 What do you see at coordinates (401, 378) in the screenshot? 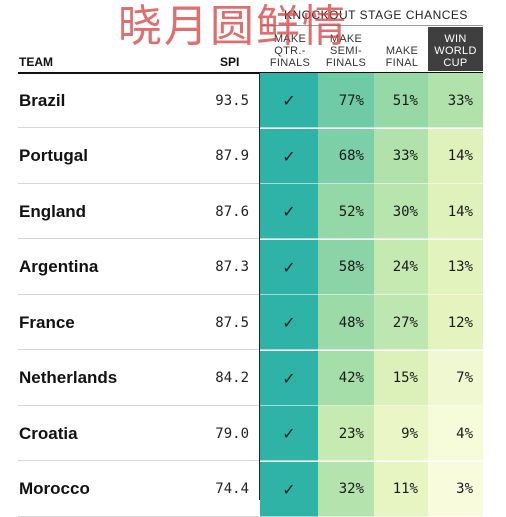
I see `final-chance: 15%` at bounding box center [401, 378].